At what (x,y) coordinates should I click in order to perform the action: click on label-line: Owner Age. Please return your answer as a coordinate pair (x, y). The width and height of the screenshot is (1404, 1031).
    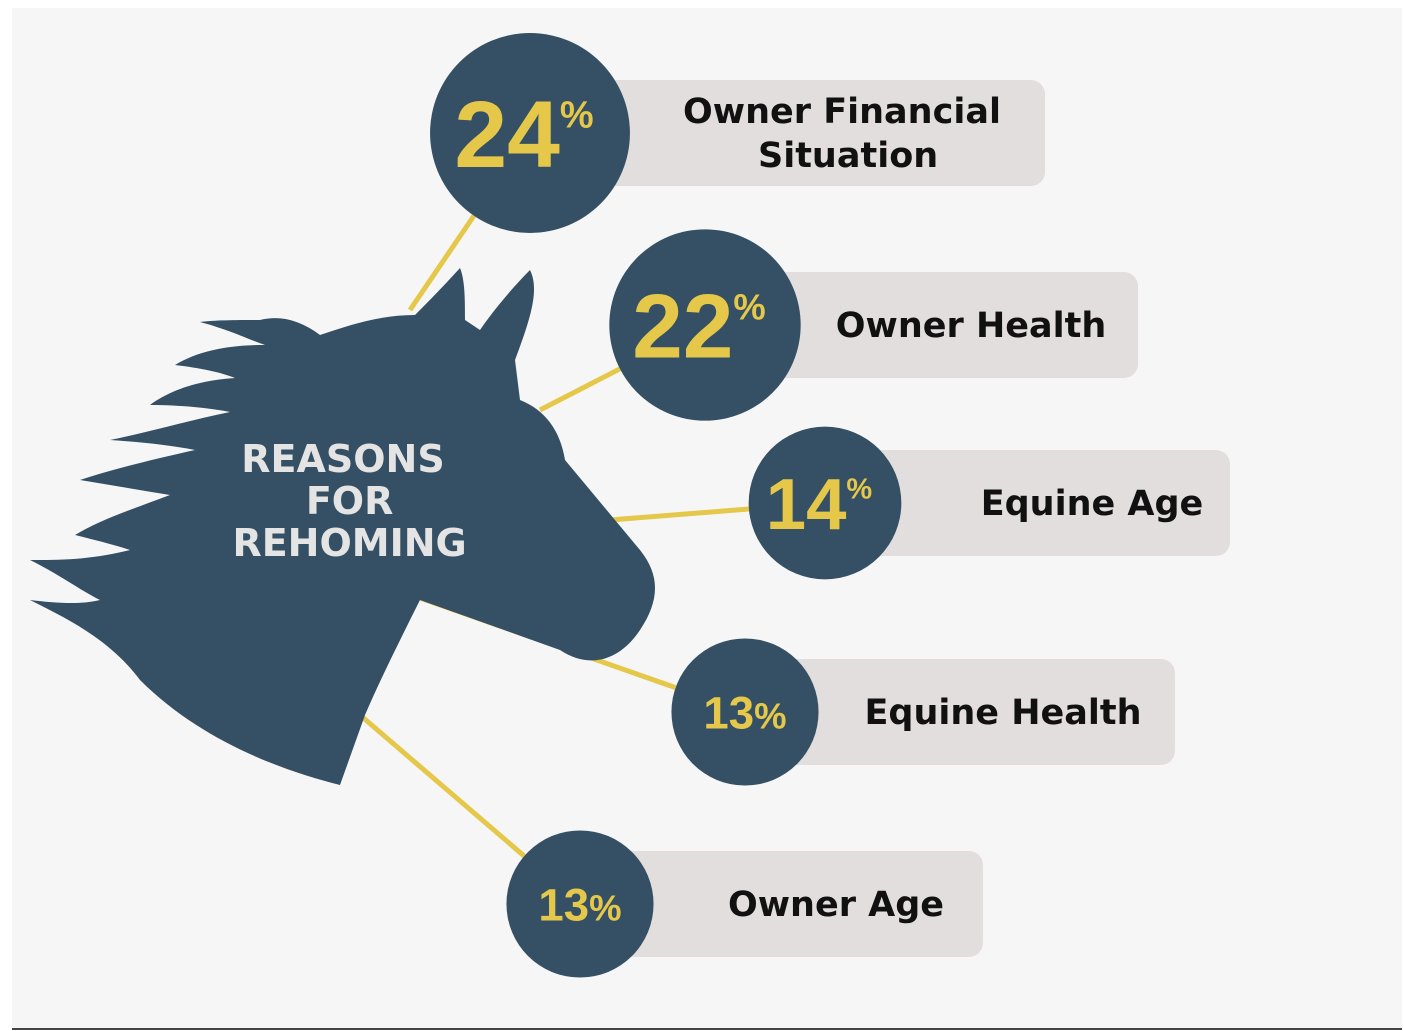
    Looking at the image, I should click on (836, 905).